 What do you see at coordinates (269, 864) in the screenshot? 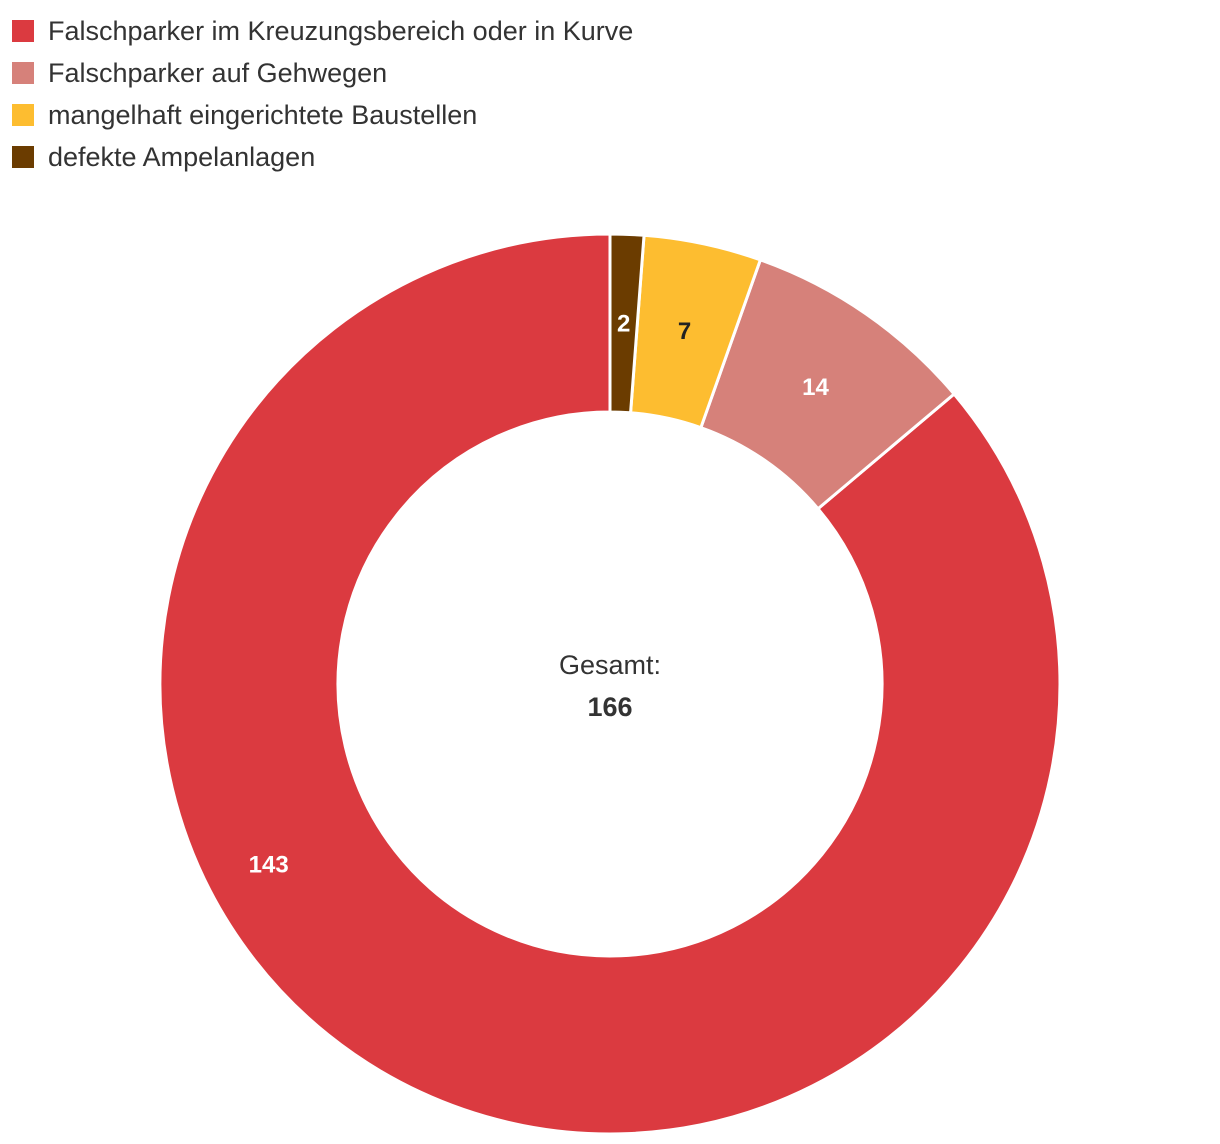
I see `slice-value-label-kreuzung: 143` at bounding box center [269, 864].